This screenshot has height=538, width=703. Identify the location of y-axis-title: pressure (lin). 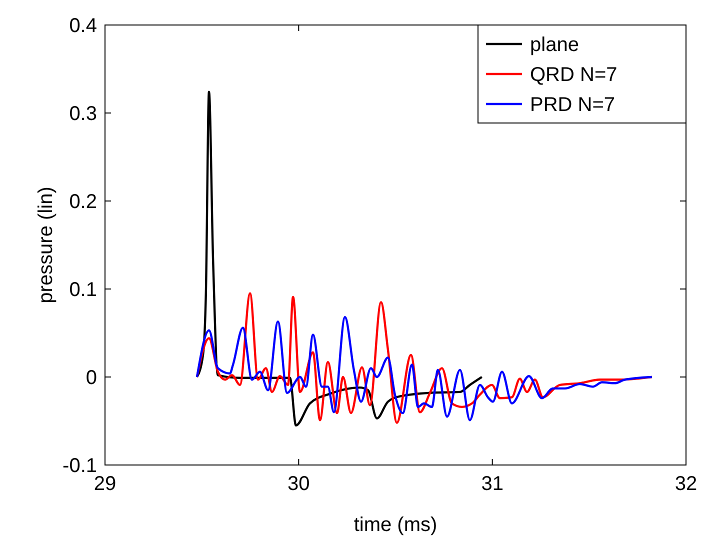
(46, 245).